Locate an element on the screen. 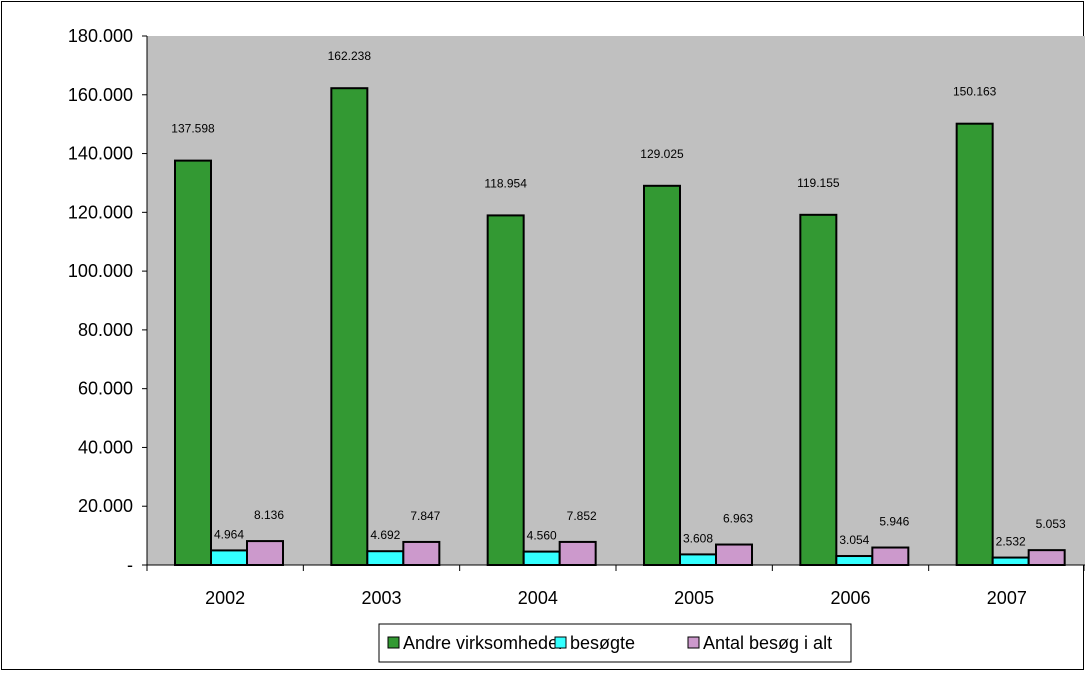  legend-label-series0: Andre virksomheder is located at coordinates (483, 643).